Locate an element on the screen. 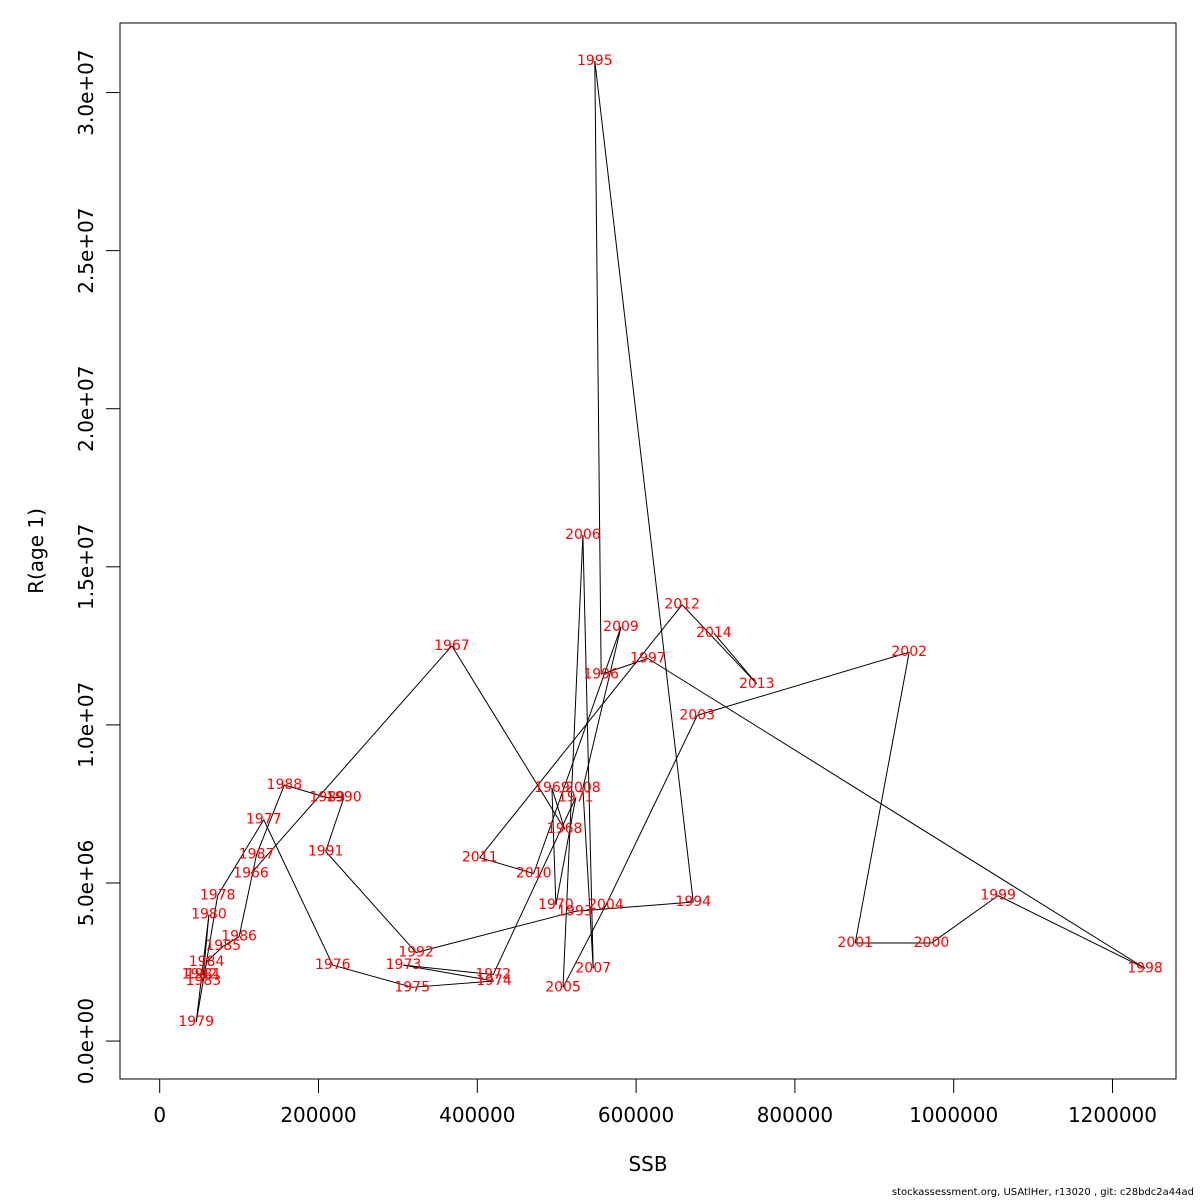 The height and width of the screenshot is (1200, 1200). point-label: 1975 is located at coordinates (412, 987).